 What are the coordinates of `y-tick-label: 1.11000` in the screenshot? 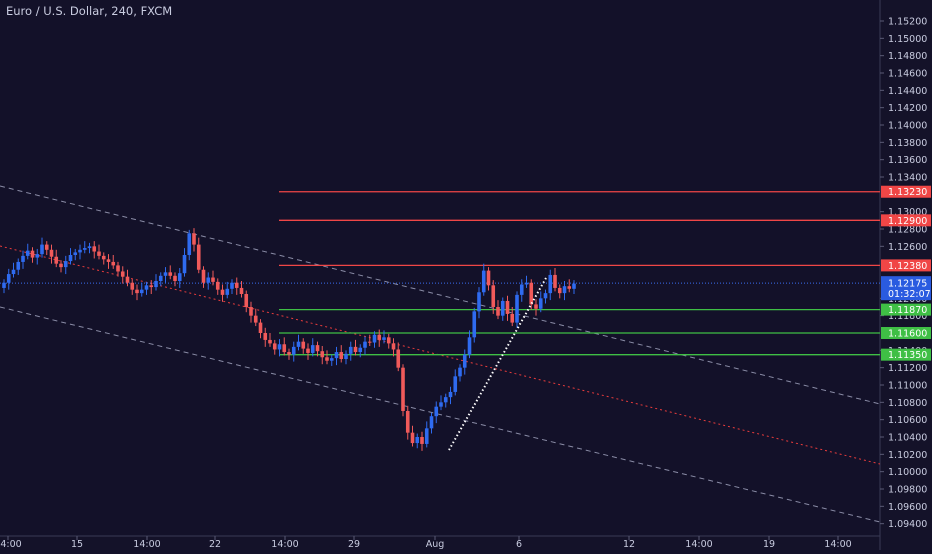 It's located at (907, 386).